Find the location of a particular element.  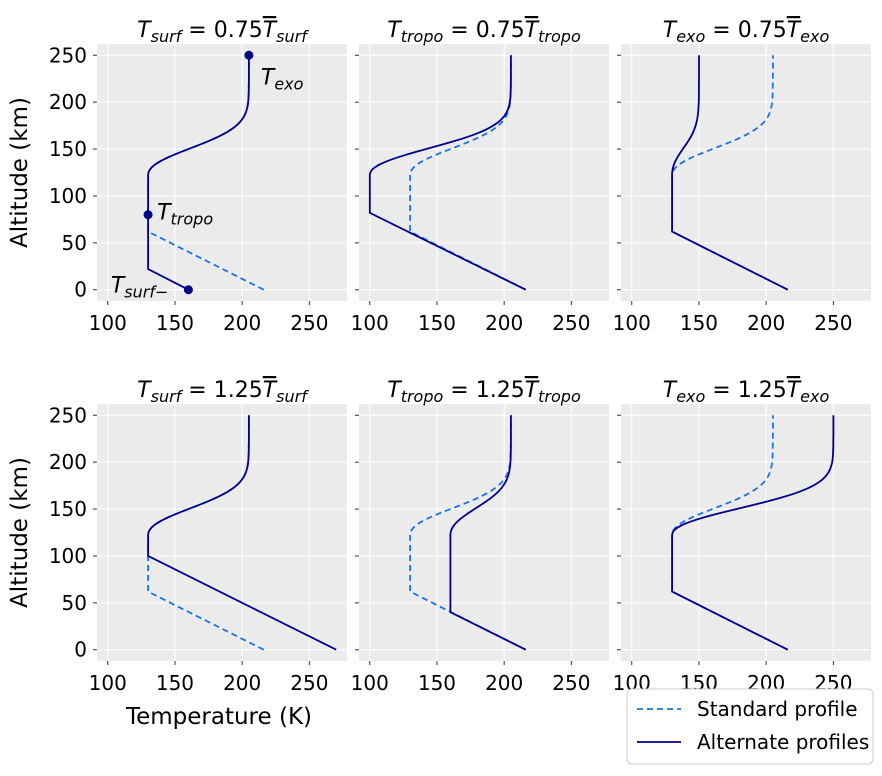

marker-label: Texo is located at coordinates (282, 79).